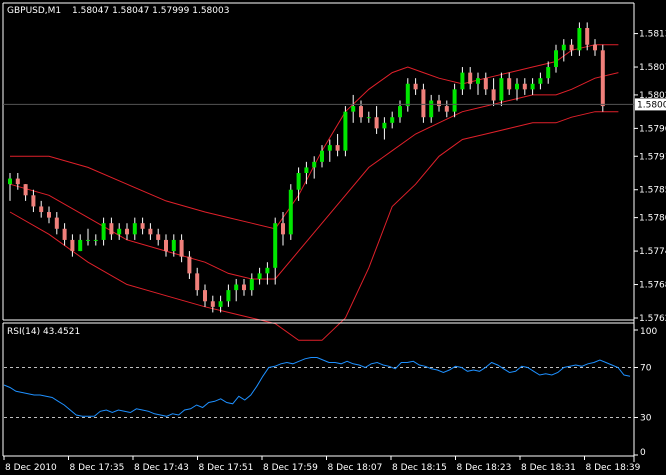 Image resolution: width=666 pixels, height=475 pixels. What do you see at coordinates (484, 468) in the screenshot?
I see `time-tick-label: 8 Dec 18:23` at bounding box center [484, 468].